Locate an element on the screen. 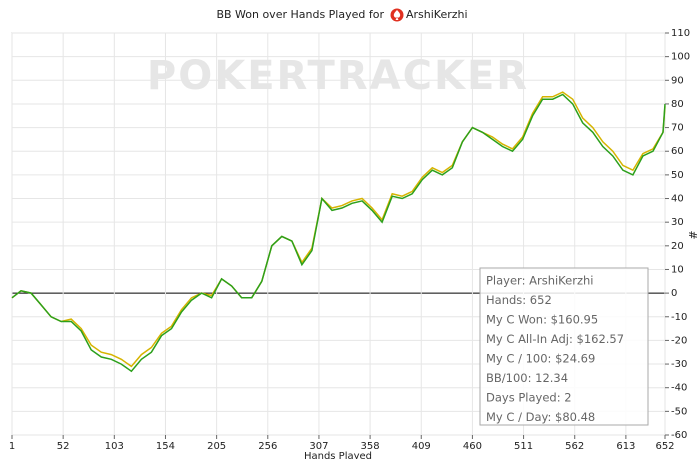 This screenshot has width=700, height=459. info-line: My C / Day: $80.48 is located at coordinates (540, 417).